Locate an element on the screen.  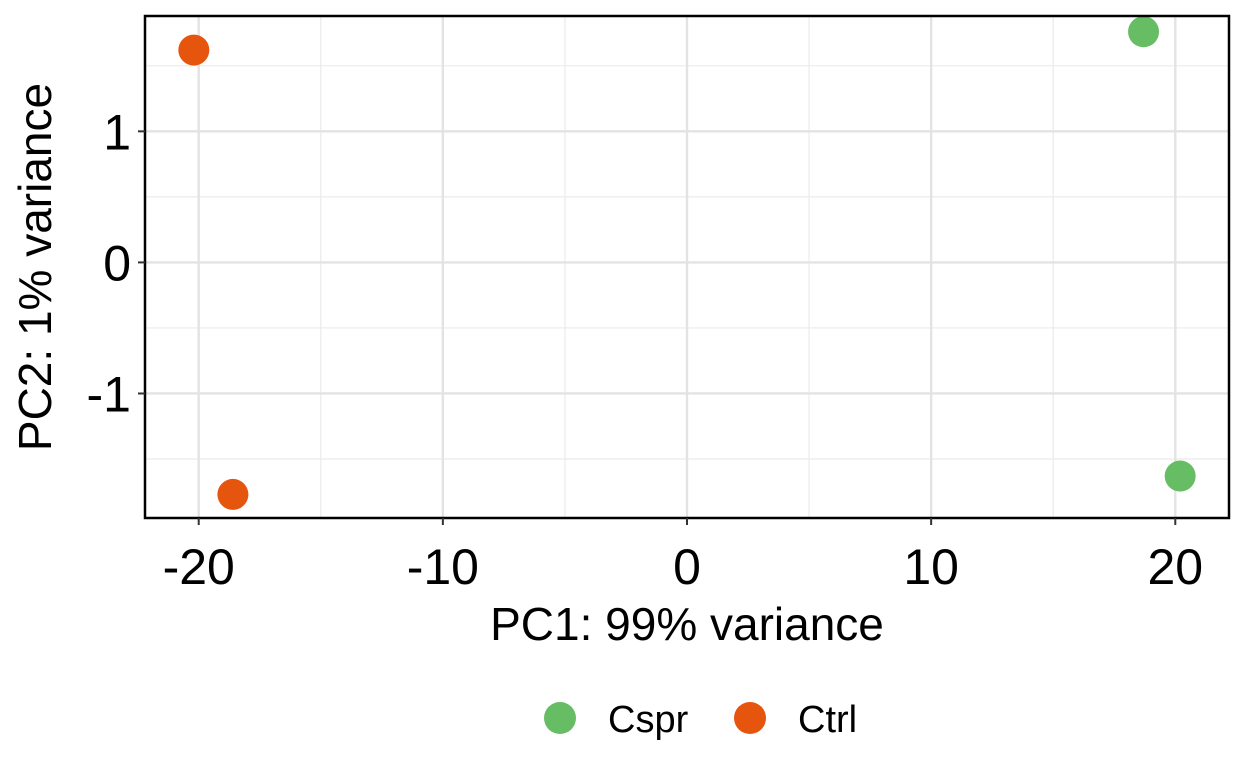
y-tick-label: 0 is located at coordinates (117, 263).